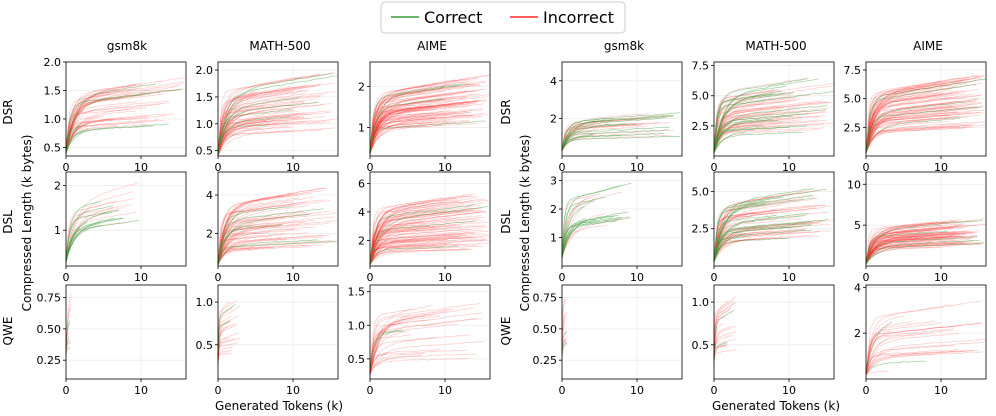 This screenshot has width=996, height=416. What do you see at coordinates (53, 147) in the screenshot?
I see `y-tick-label: 0.5` at bounding box center [53, 147].